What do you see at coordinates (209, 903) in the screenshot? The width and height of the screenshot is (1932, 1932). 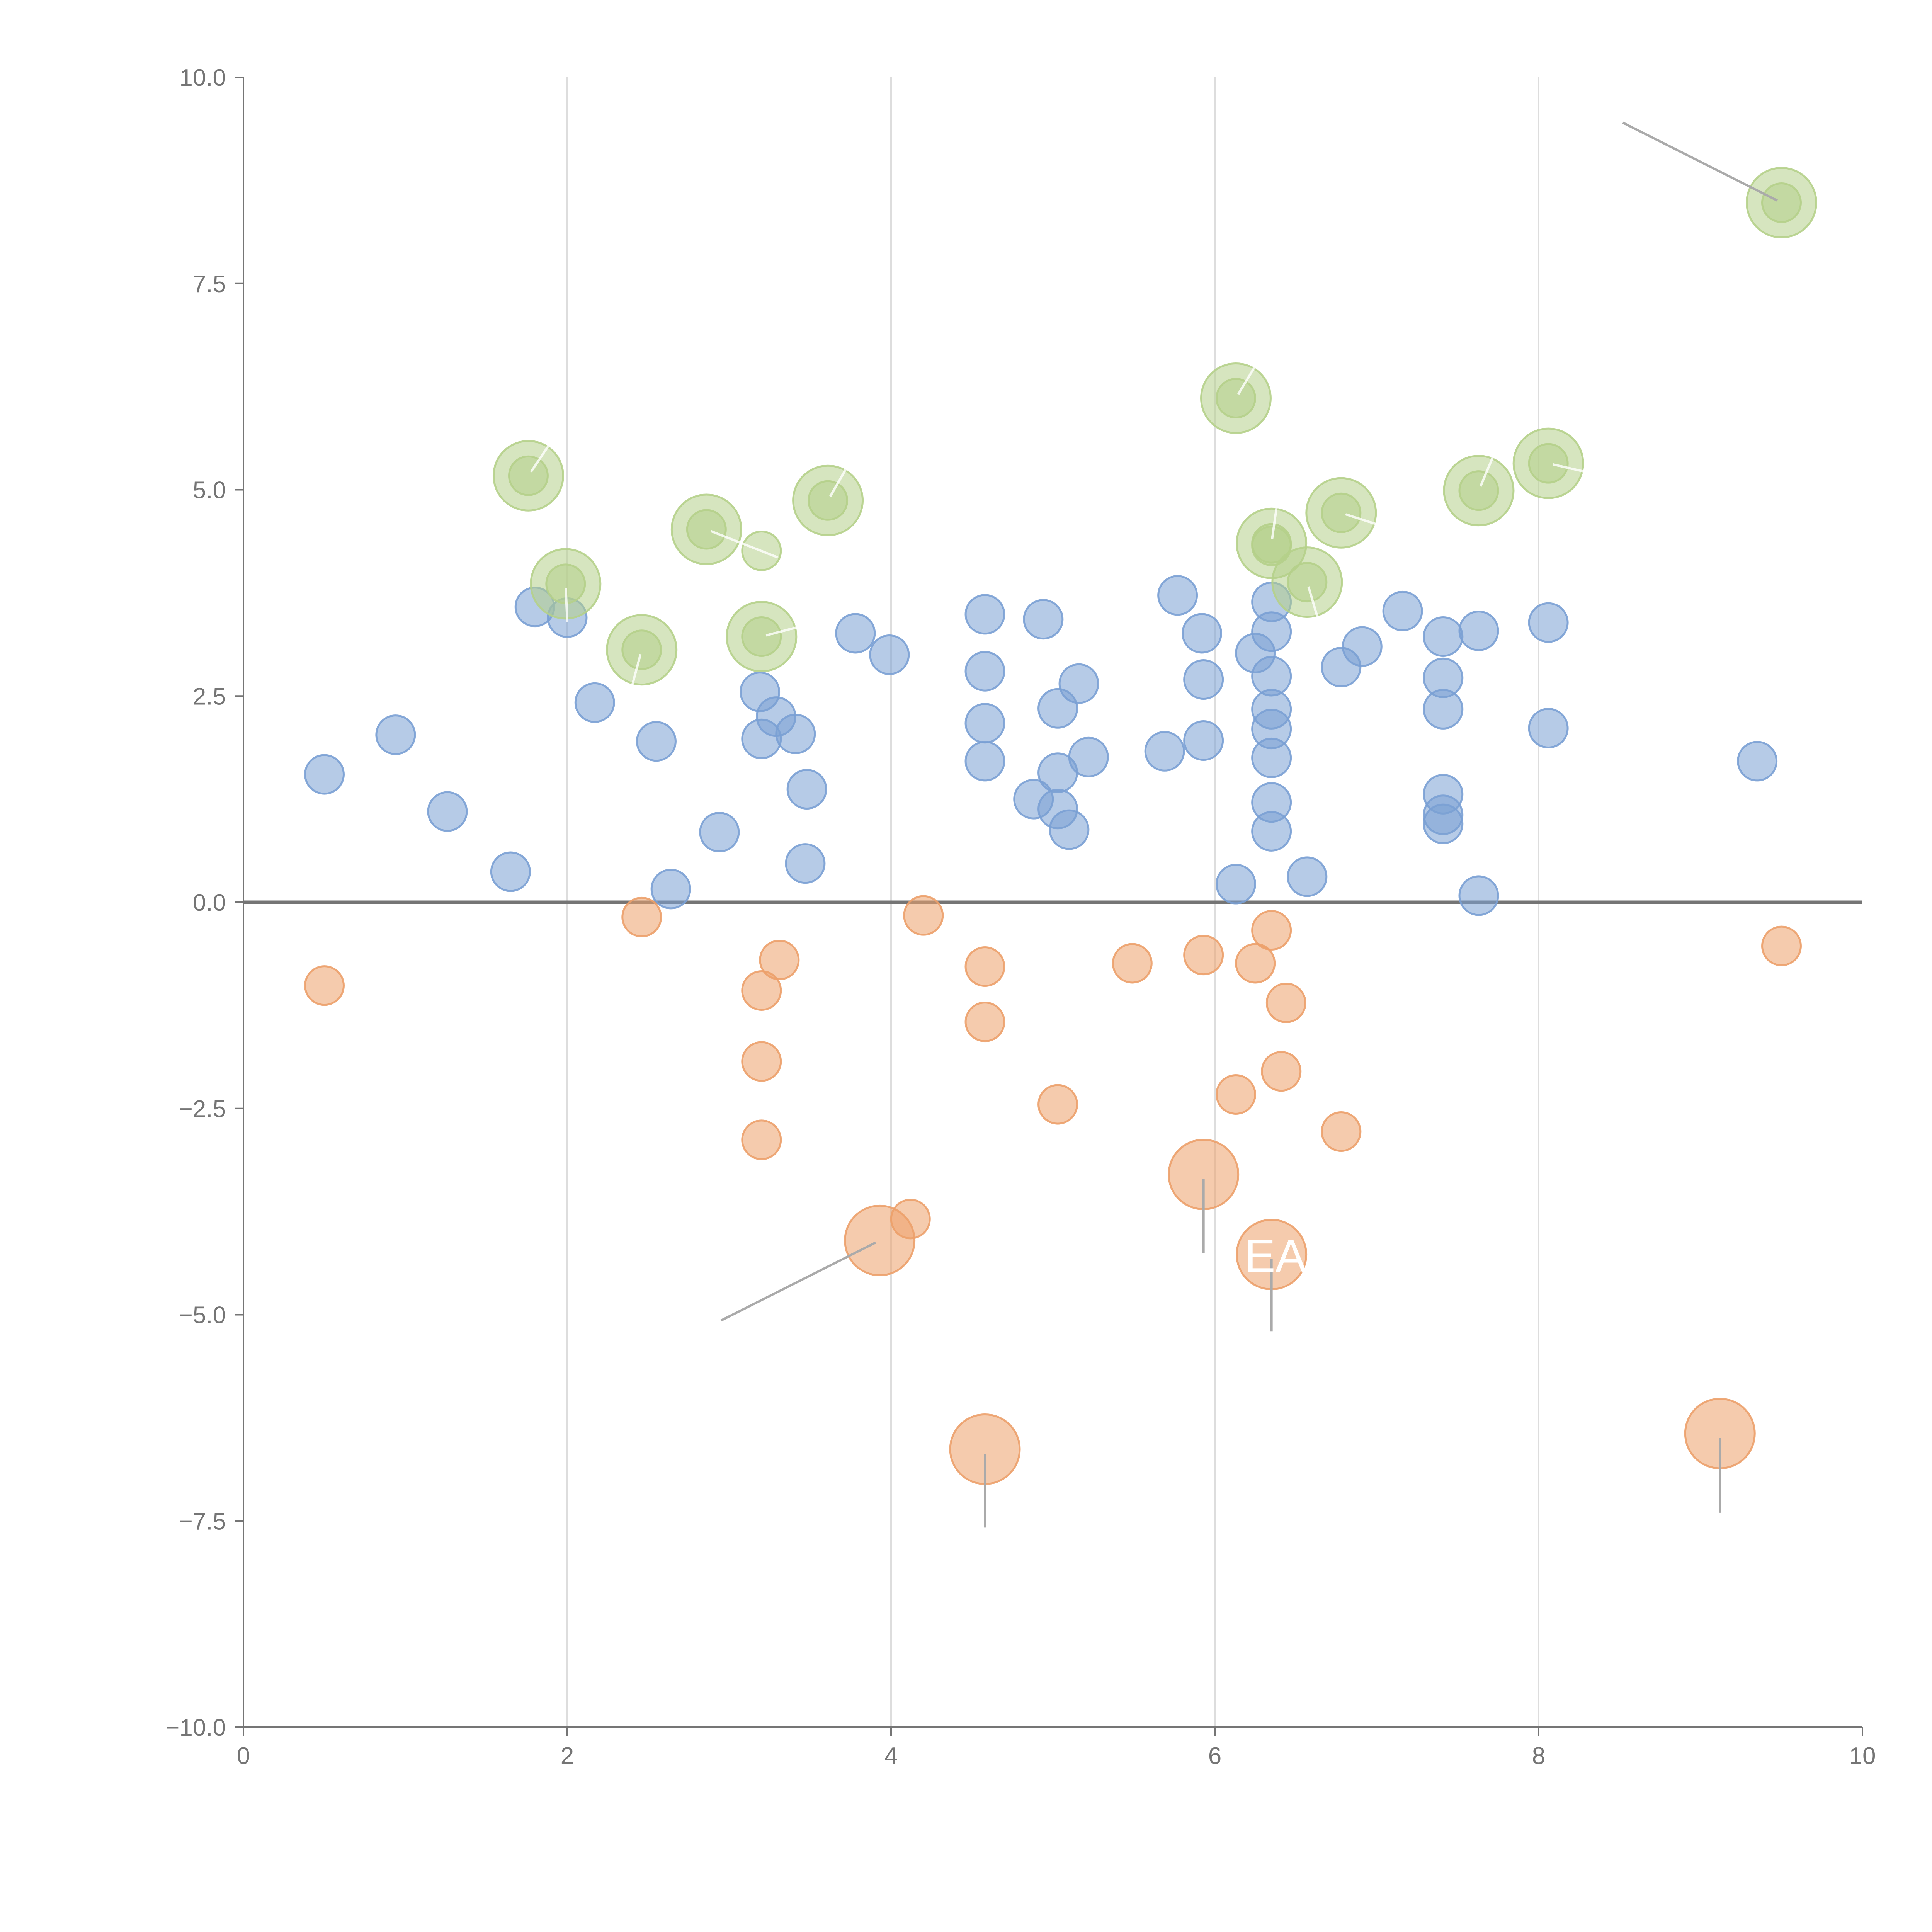 I see `y-tick-label: 0.0` at bounding box center [209, 903].